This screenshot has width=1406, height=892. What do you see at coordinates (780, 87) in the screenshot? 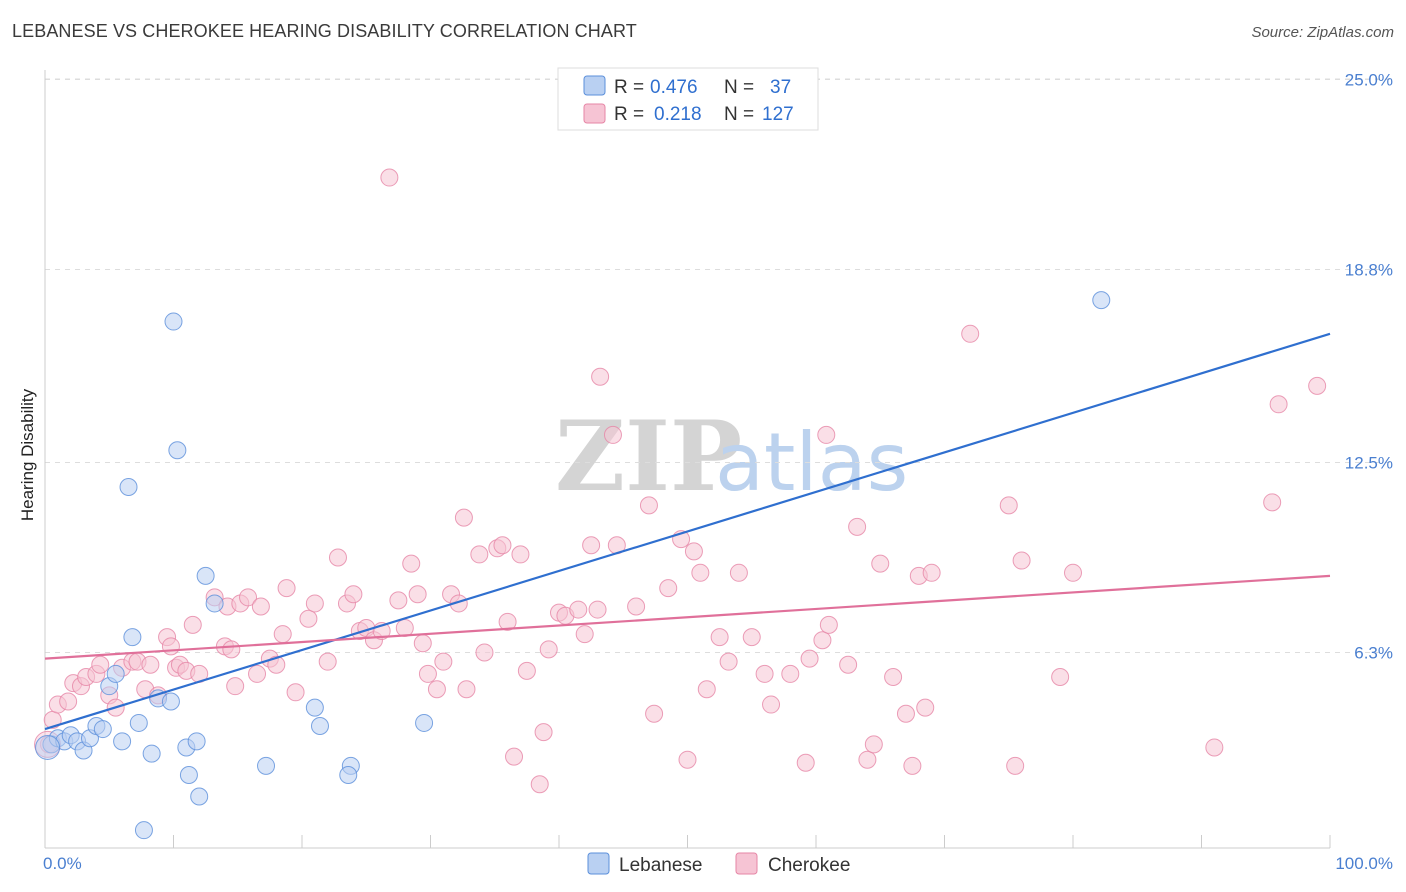
I see `legend-n-value-1: 37` at bounding box center [780, 87].